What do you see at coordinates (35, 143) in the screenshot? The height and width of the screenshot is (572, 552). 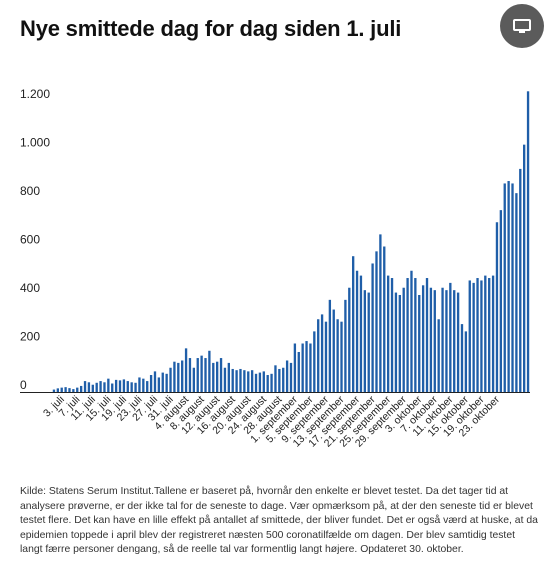 I see `y-tick-label: 1.000` at bounding box center [35, 143].